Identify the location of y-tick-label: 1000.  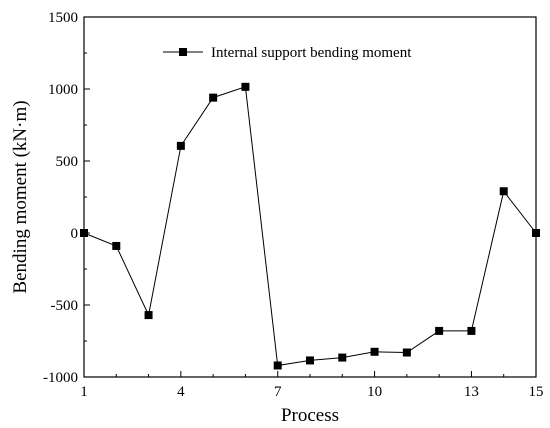
(63, 90).